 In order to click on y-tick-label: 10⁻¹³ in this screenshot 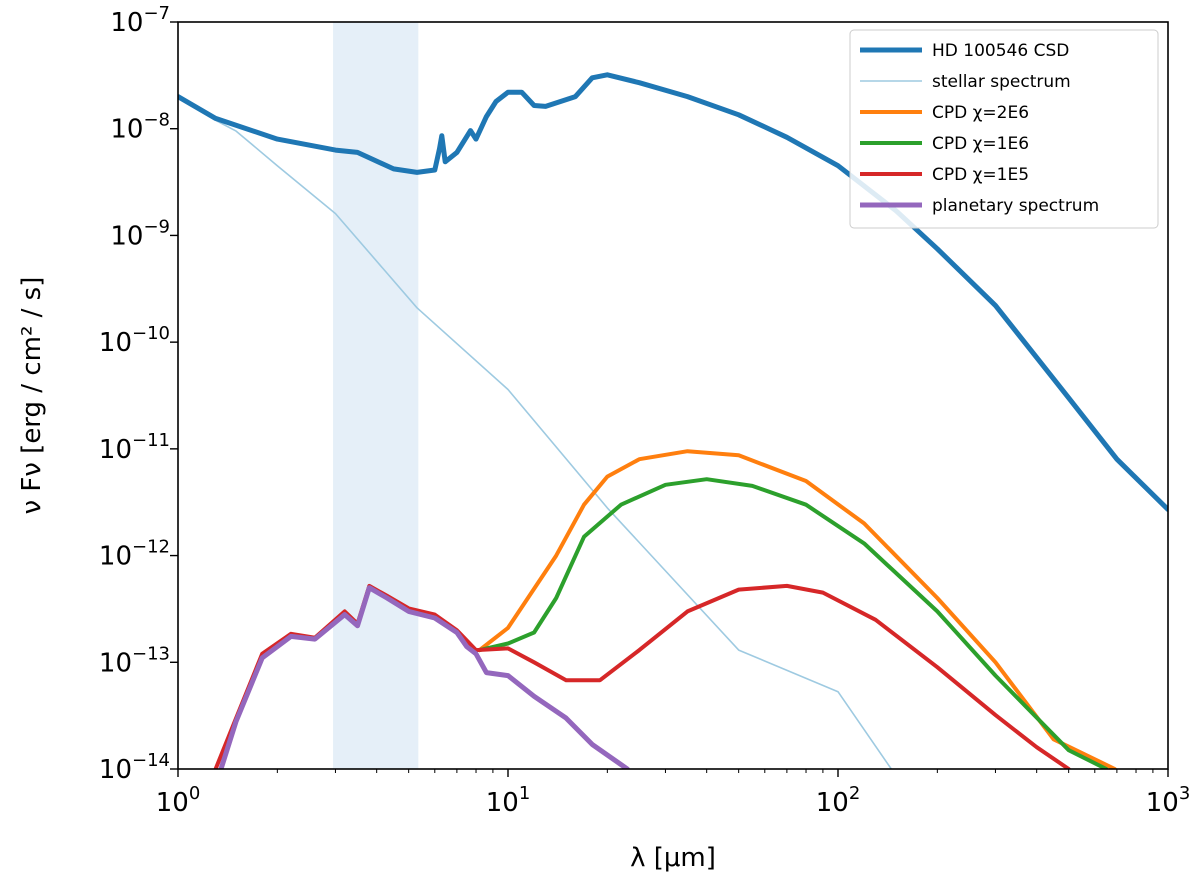, I will do `click(134, 660)`.